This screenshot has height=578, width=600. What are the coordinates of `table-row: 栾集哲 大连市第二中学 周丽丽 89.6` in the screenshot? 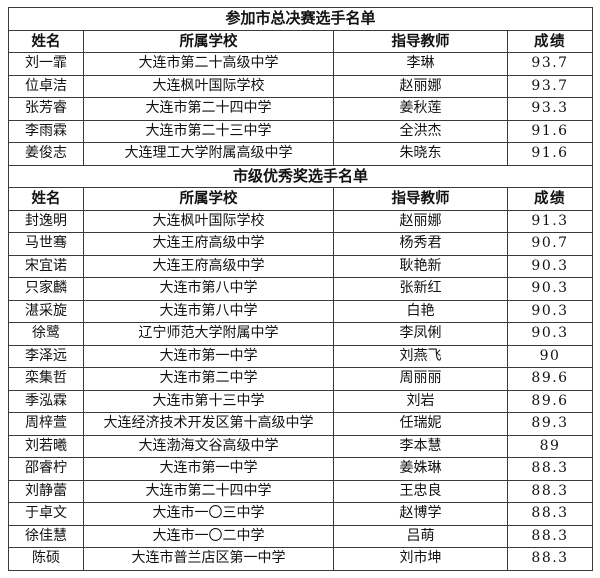 It's located at (301, 379).